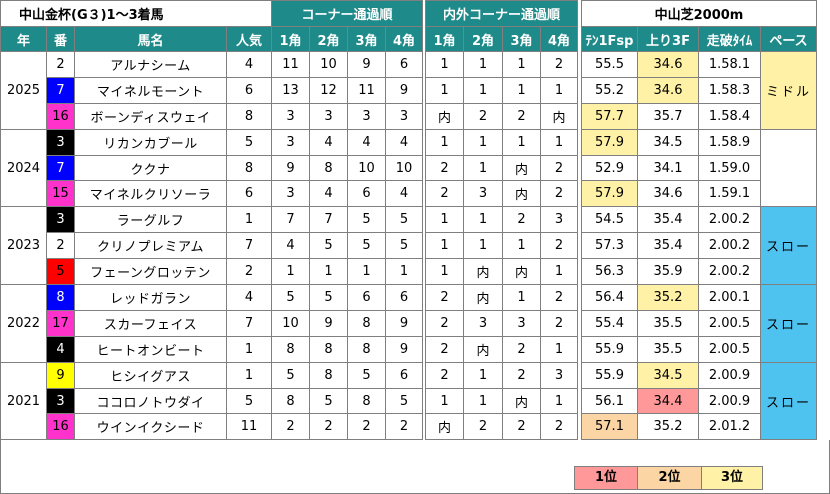  Describe the element at coordinates (729, 349) in the screenshot. I see `finish-time: 2.00.5` at that location.